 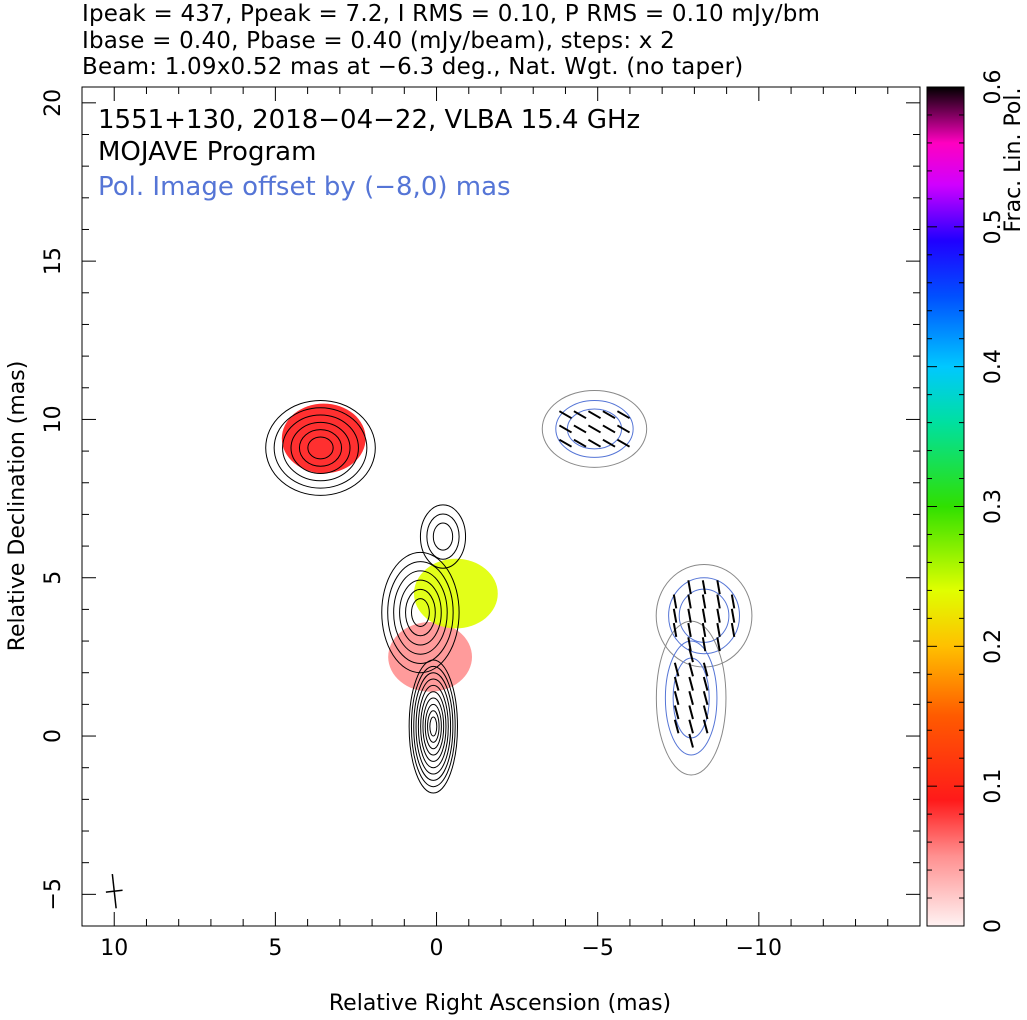 I want to click on colorbar-tick-label: 0.6, so click(x=993, y=87).